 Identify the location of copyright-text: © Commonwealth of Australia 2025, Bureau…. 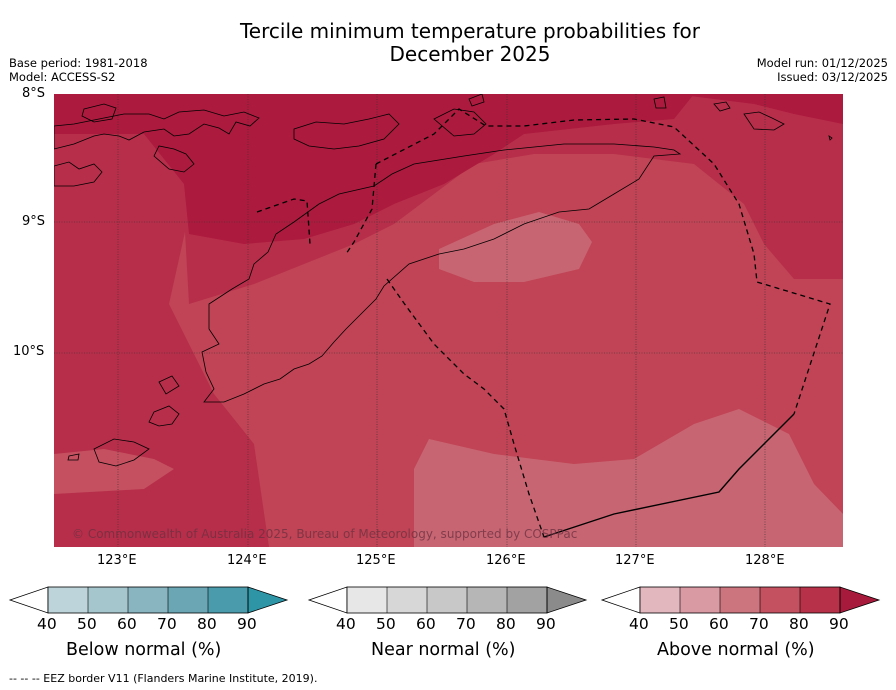
(324, 534).